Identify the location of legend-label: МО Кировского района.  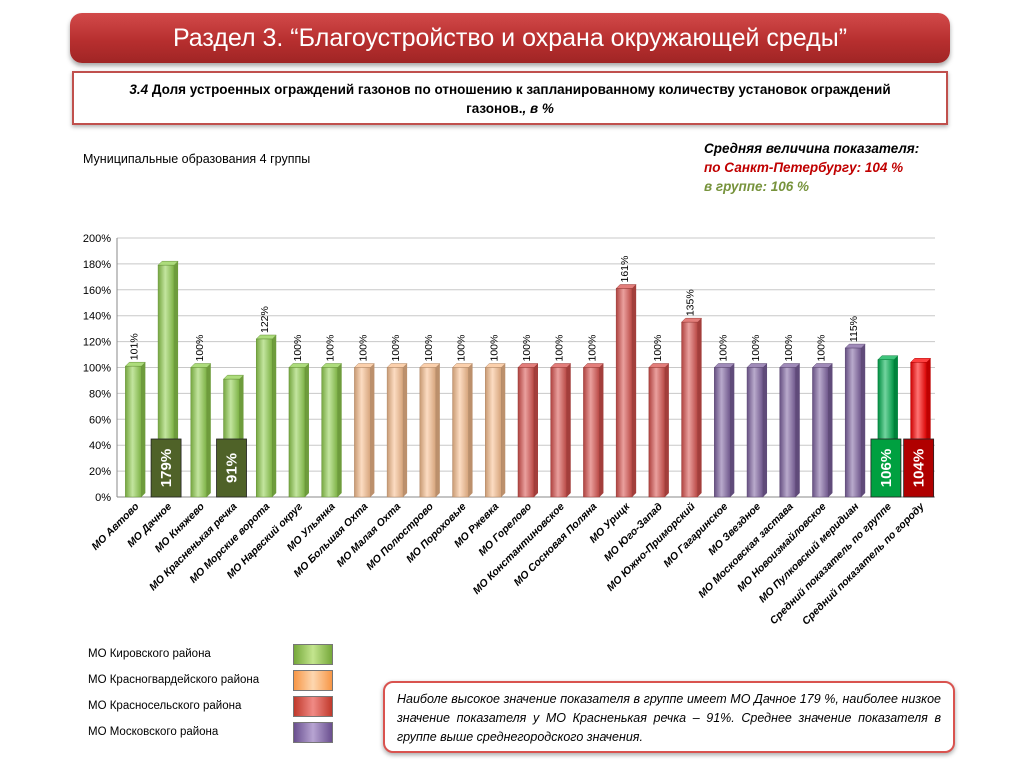
(149, 654).